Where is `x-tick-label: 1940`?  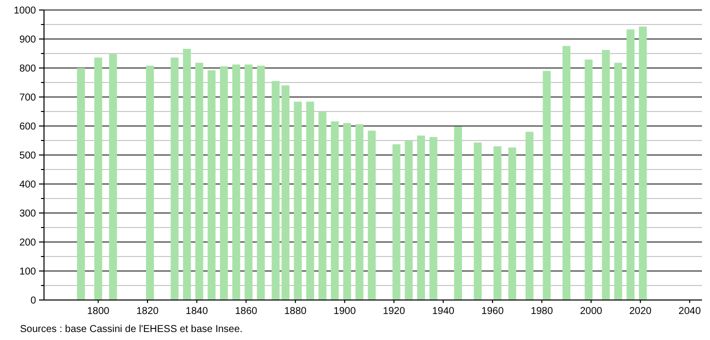
x-tick-label: 1940 is located at coordinates (443, 311).